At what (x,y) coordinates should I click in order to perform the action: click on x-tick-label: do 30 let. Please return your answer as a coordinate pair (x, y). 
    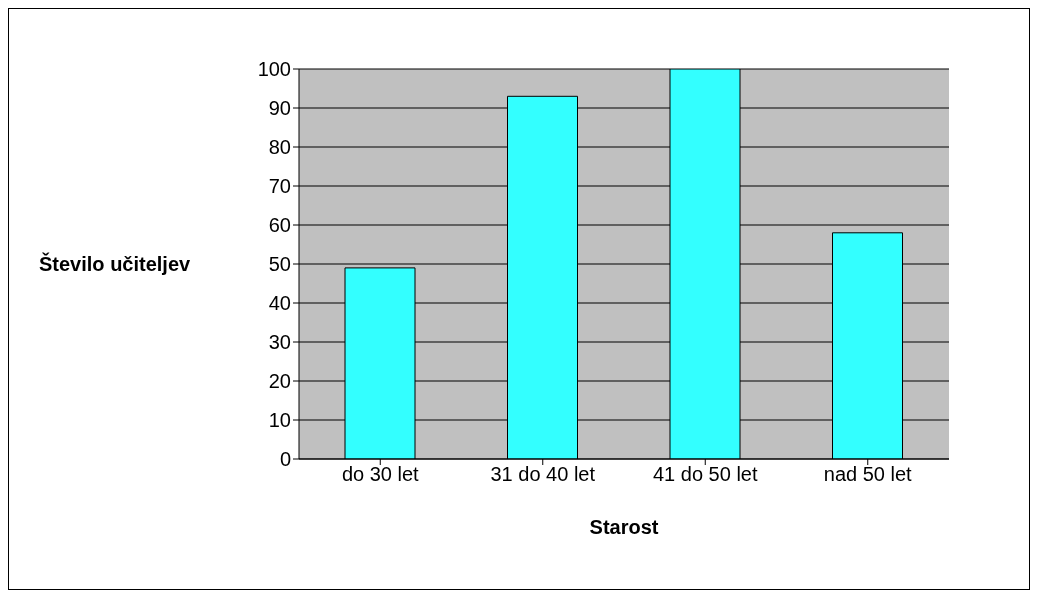
    Looking at the image, I should click on (380, 474).